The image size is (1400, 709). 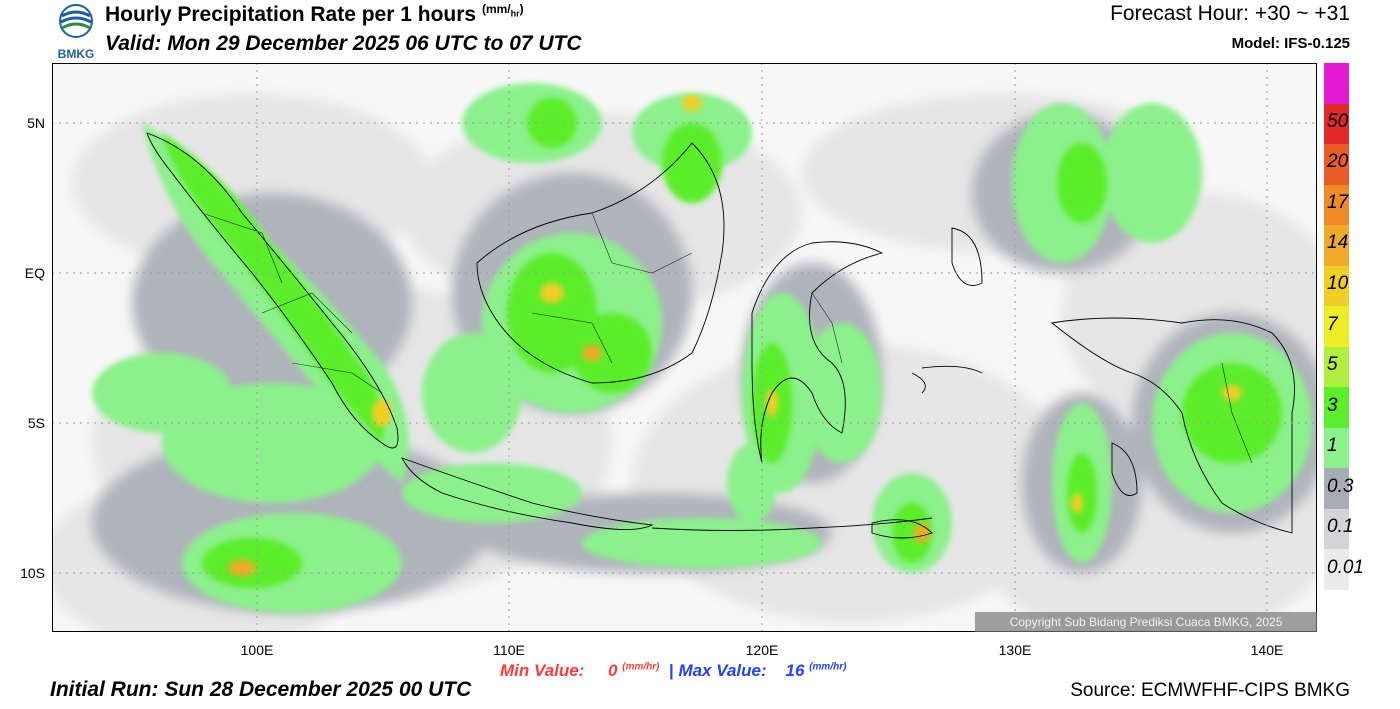 I want to click on lon-tick-110e: 110E, so click(x=509, y=650).